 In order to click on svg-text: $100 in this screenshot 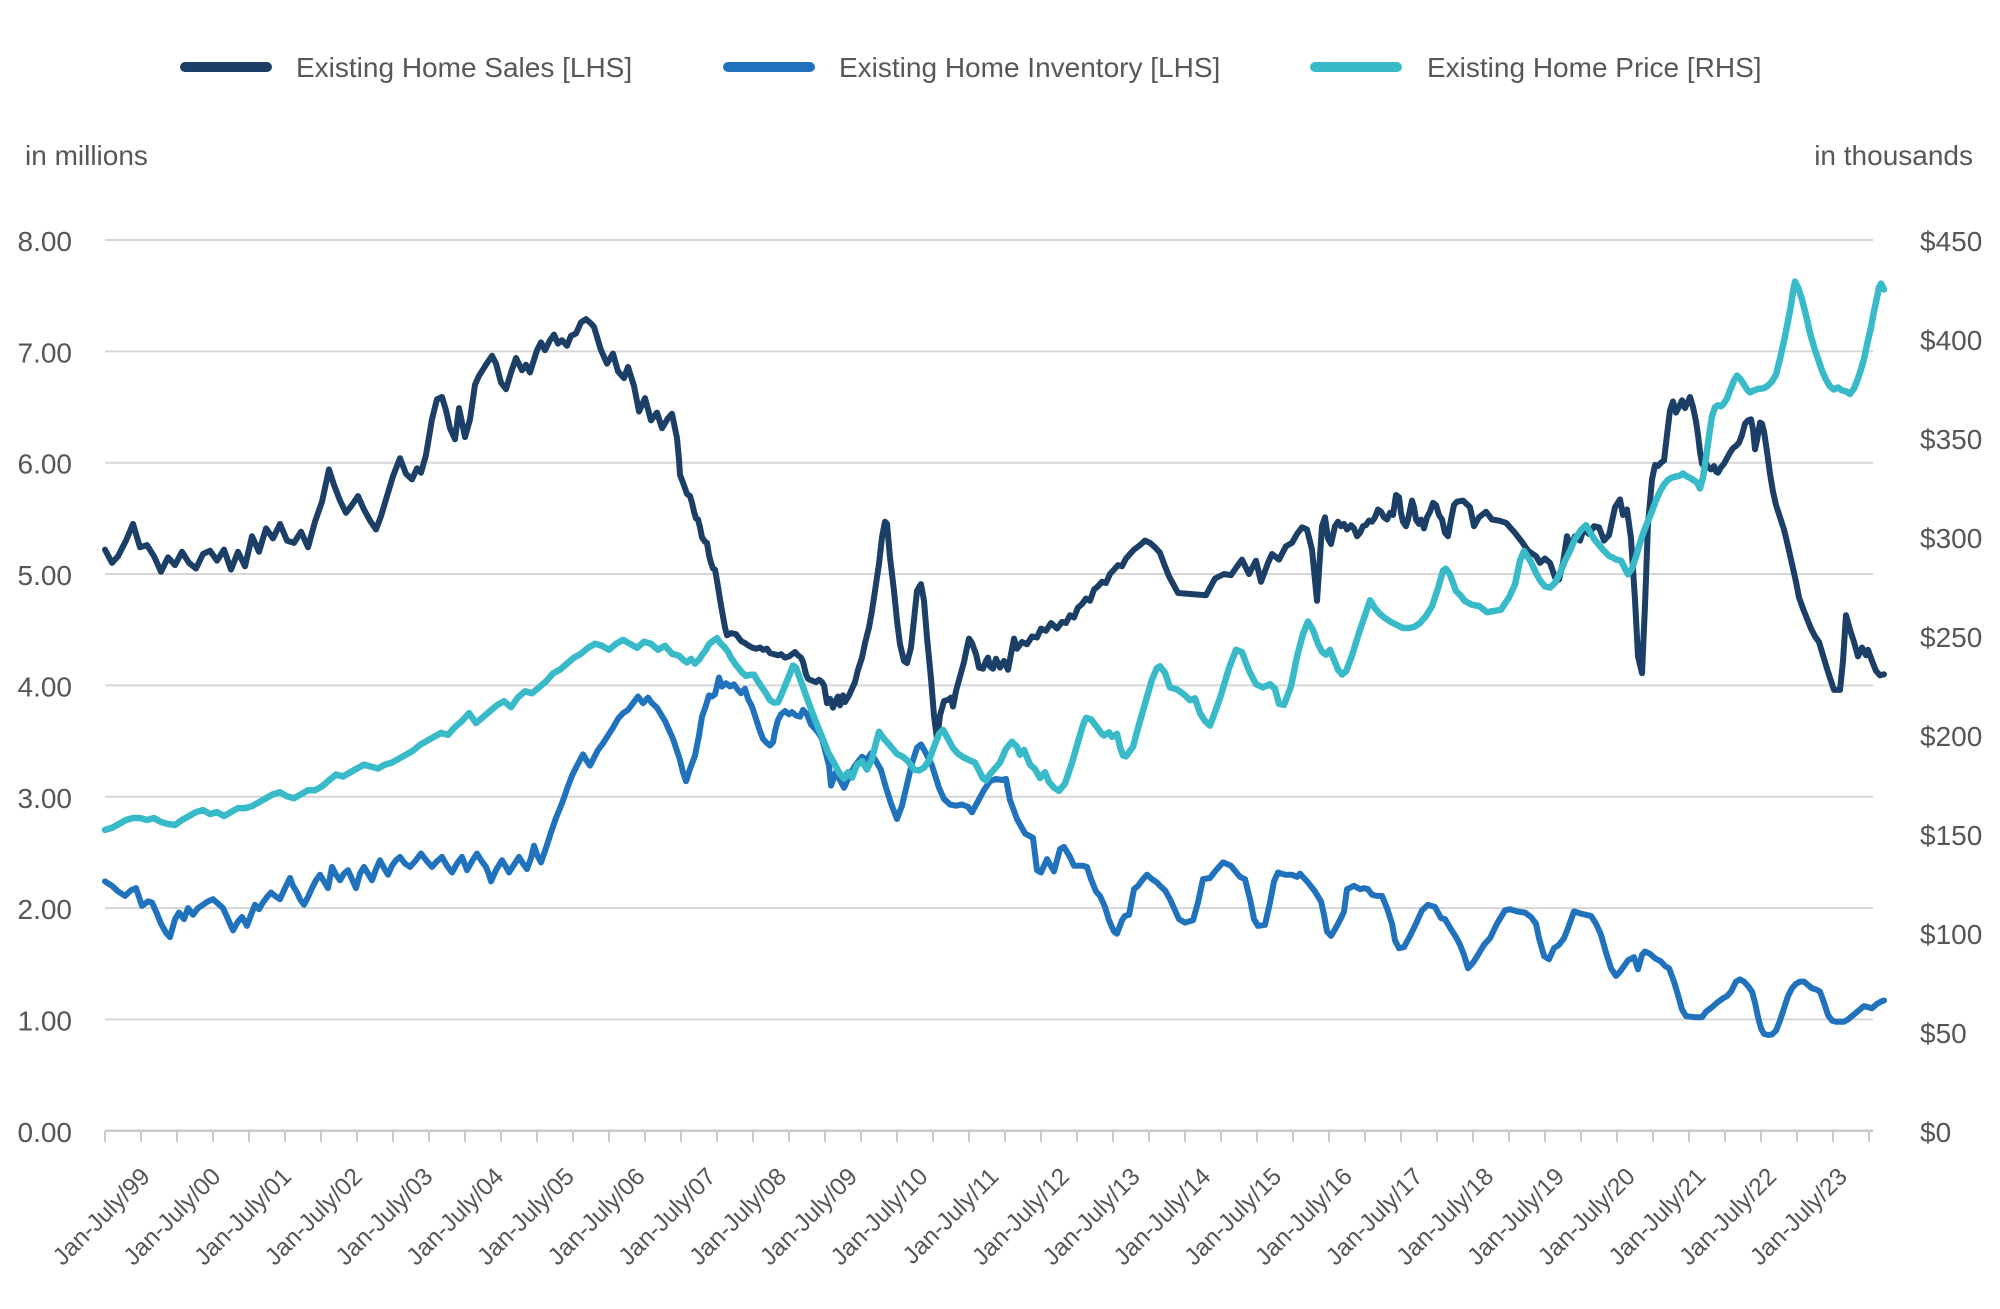, I will do `click(1951, 934)`.